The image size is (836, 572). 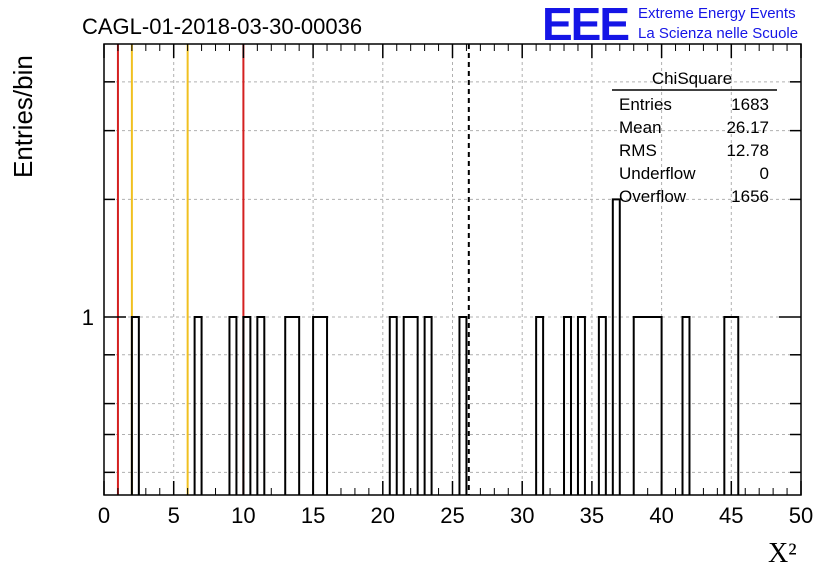 I want to click on x-tick-label: 25, so click(x=452, y=515).